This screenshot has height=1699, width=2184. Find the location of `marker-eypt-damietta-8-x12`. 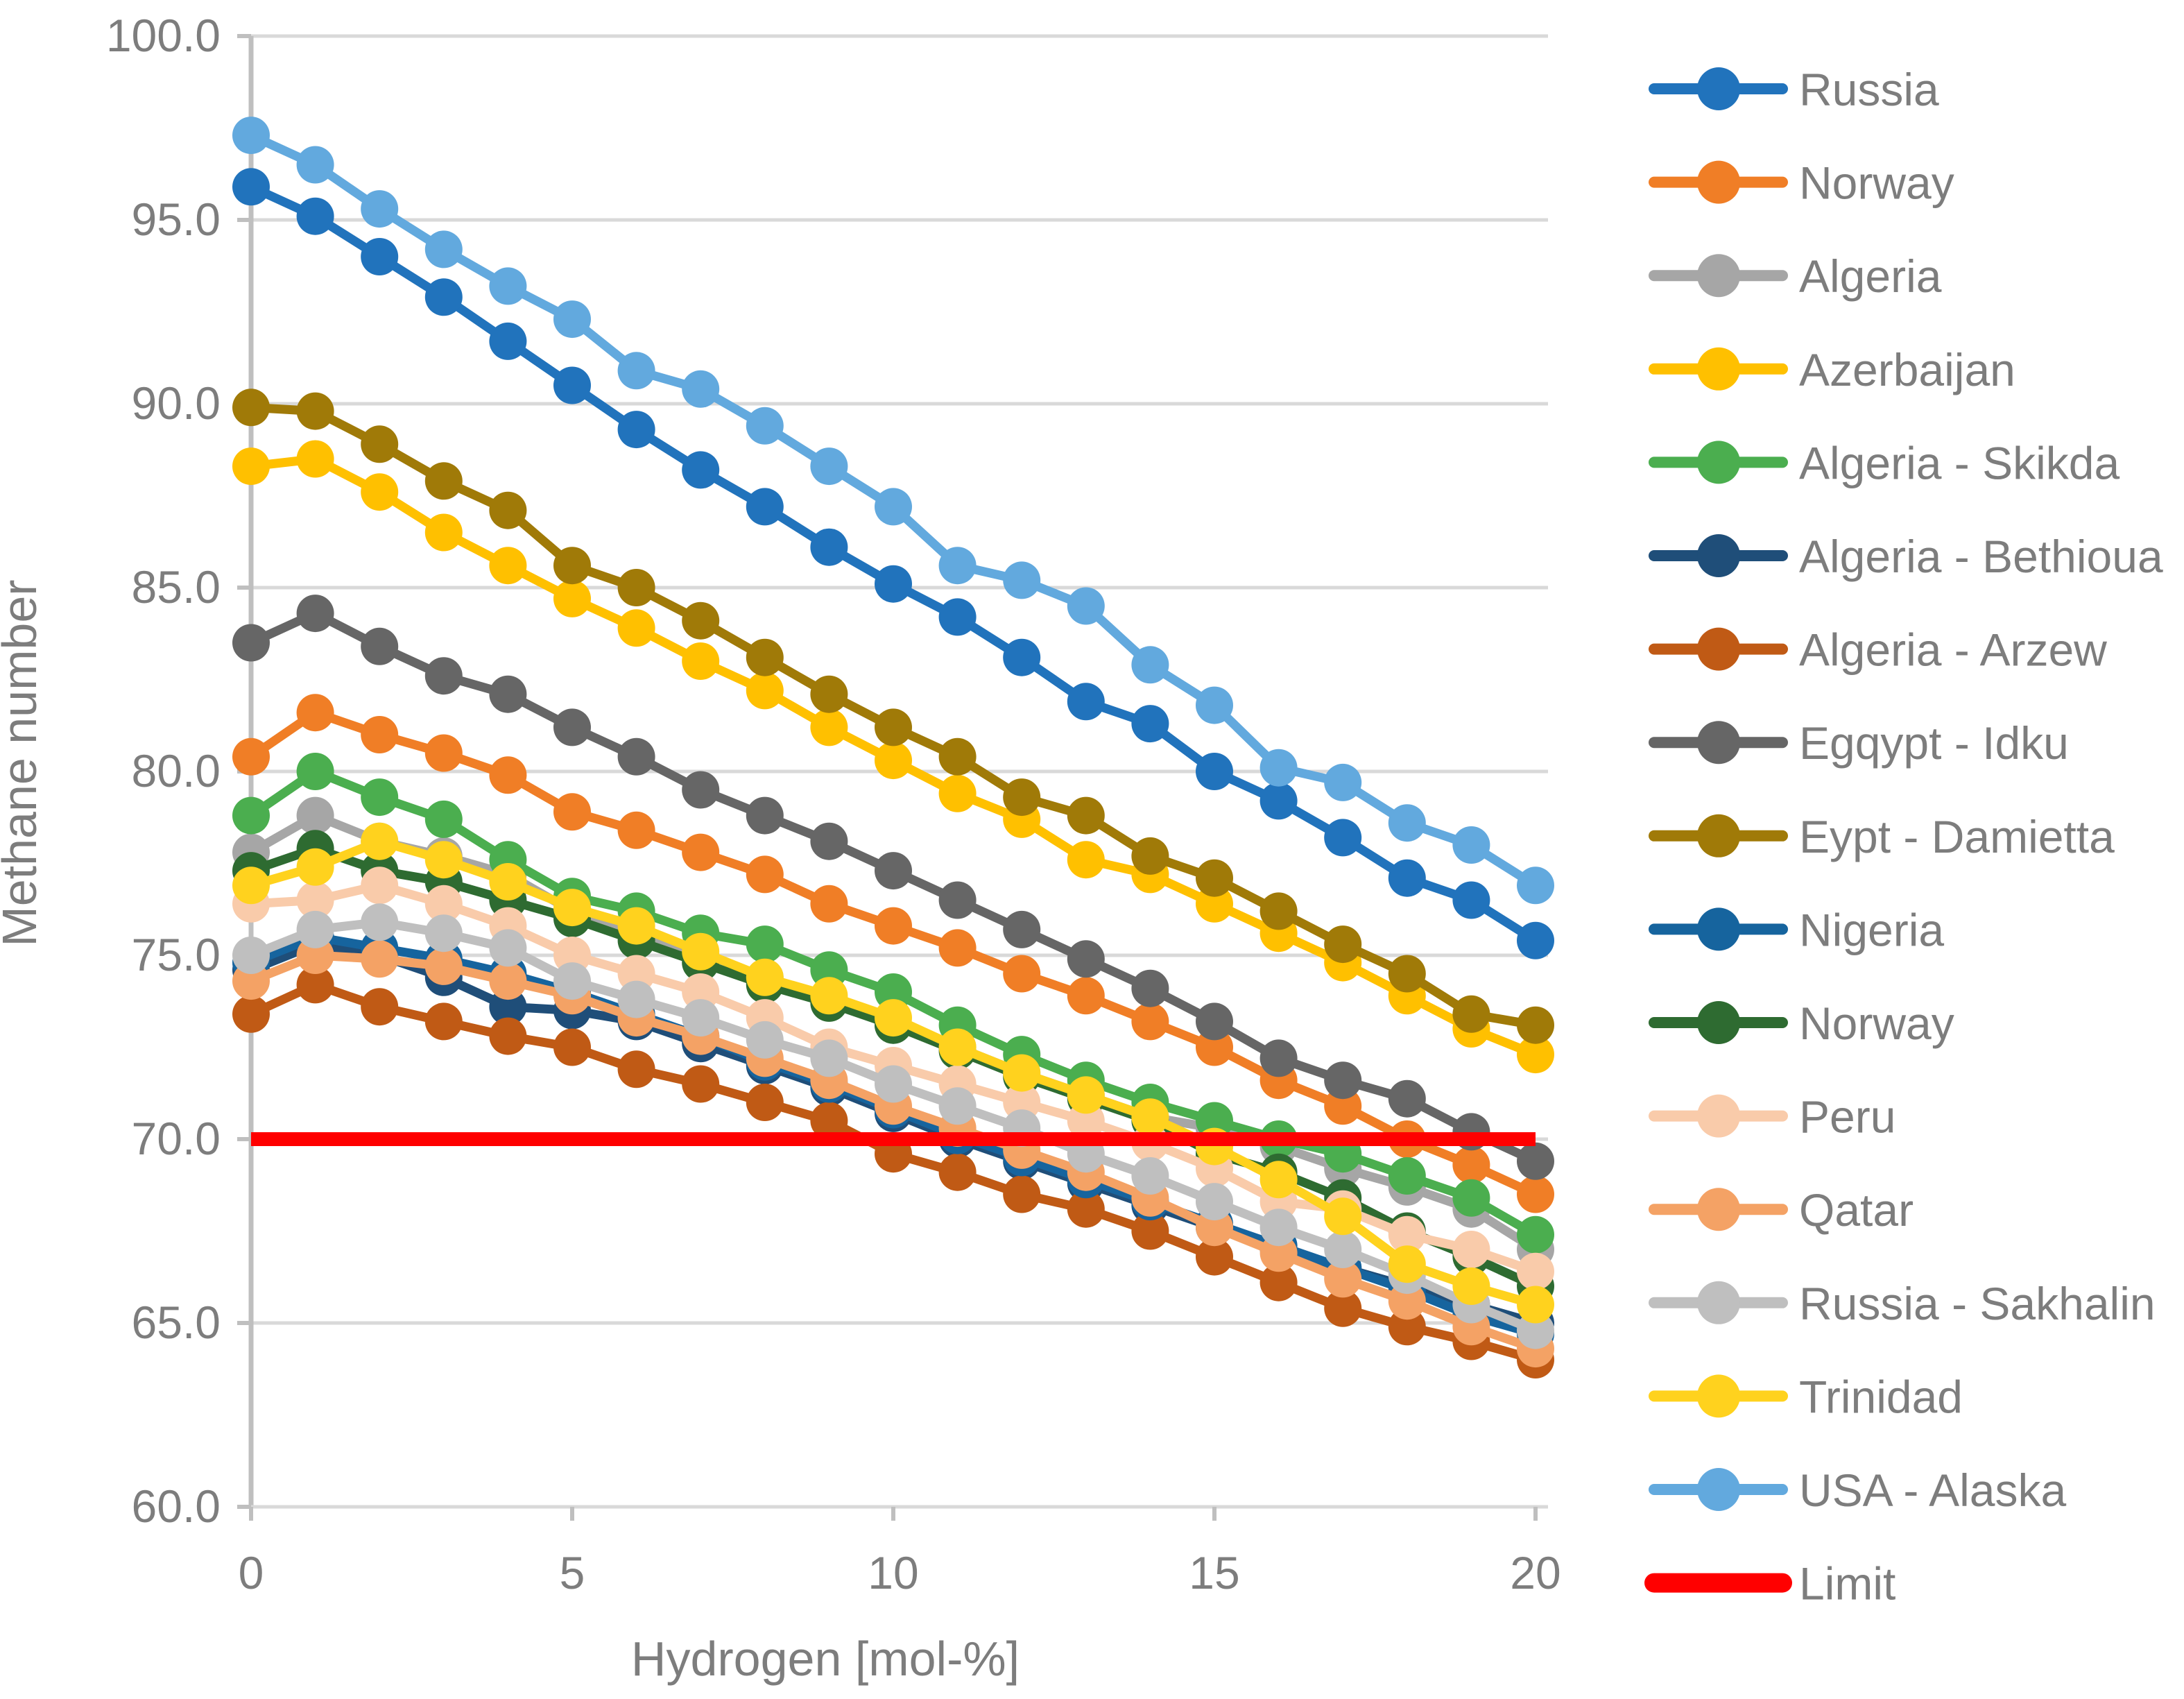

marker-eypt-damietta-8-x12 is located at coordinates (1022, 797).